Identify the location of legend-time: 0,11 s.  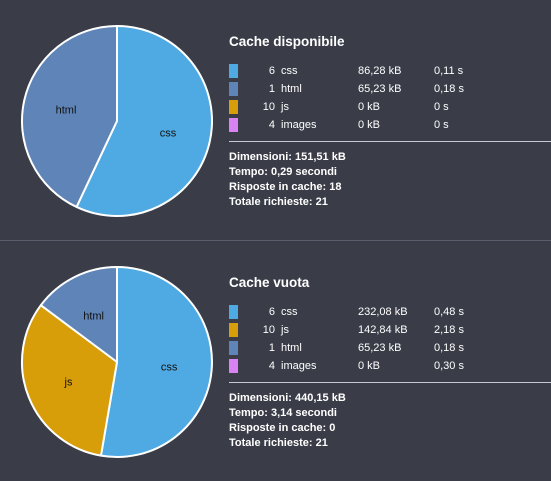
(449, 71).